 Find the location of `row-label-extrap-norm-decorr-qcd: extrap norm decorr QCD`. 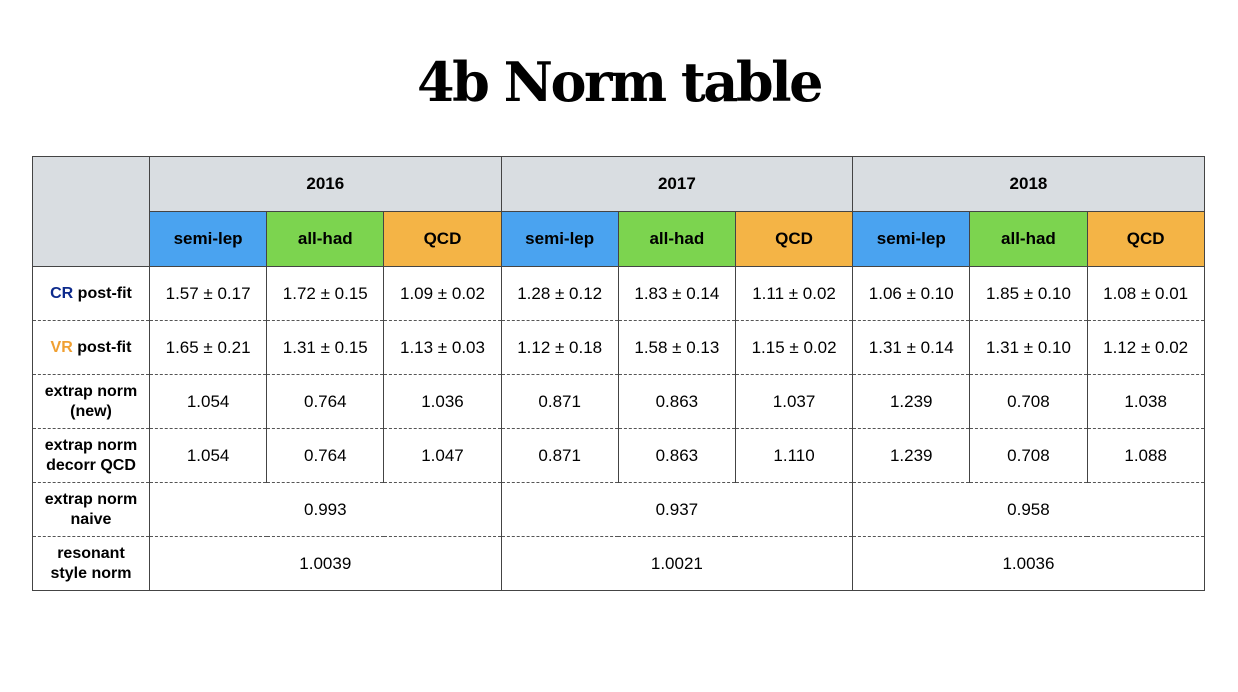

row-label-extrap-norm-decorr-qcd: extrap norm decorr QCD is located at coordinates (91, 455).